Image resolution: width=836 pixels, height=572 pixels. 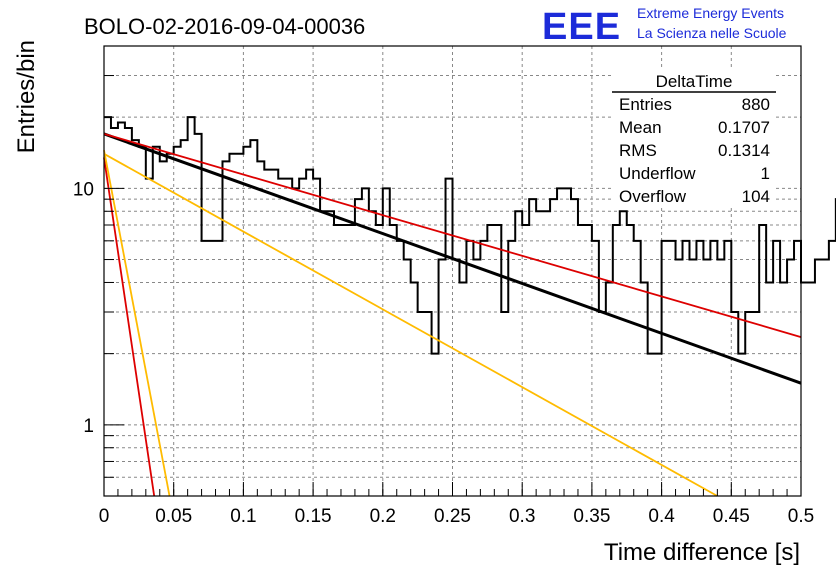 I want to click on x-tick-label: 0.5, so click(x=801, y=516).